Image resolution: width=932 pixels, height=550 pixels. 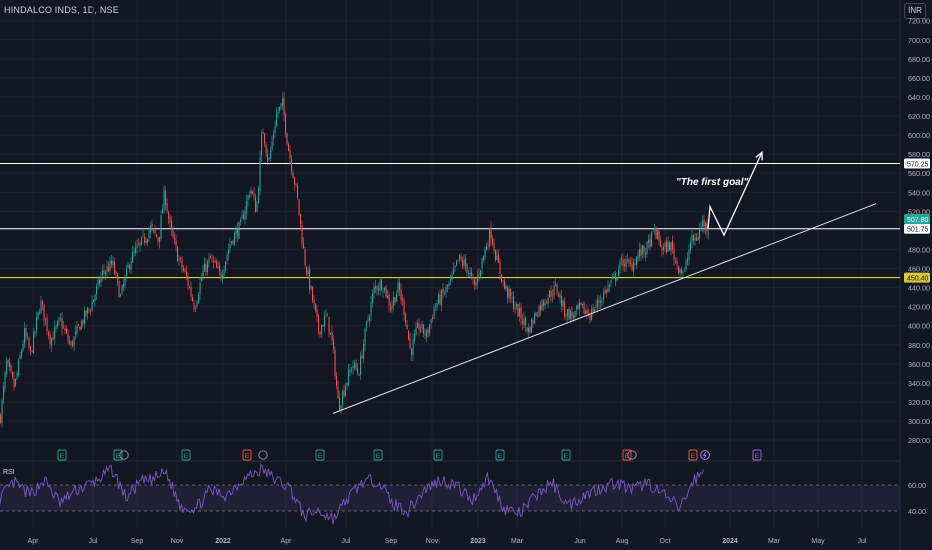 I want to click on price-tick-label: 380.00, so click(x=919, y=345).